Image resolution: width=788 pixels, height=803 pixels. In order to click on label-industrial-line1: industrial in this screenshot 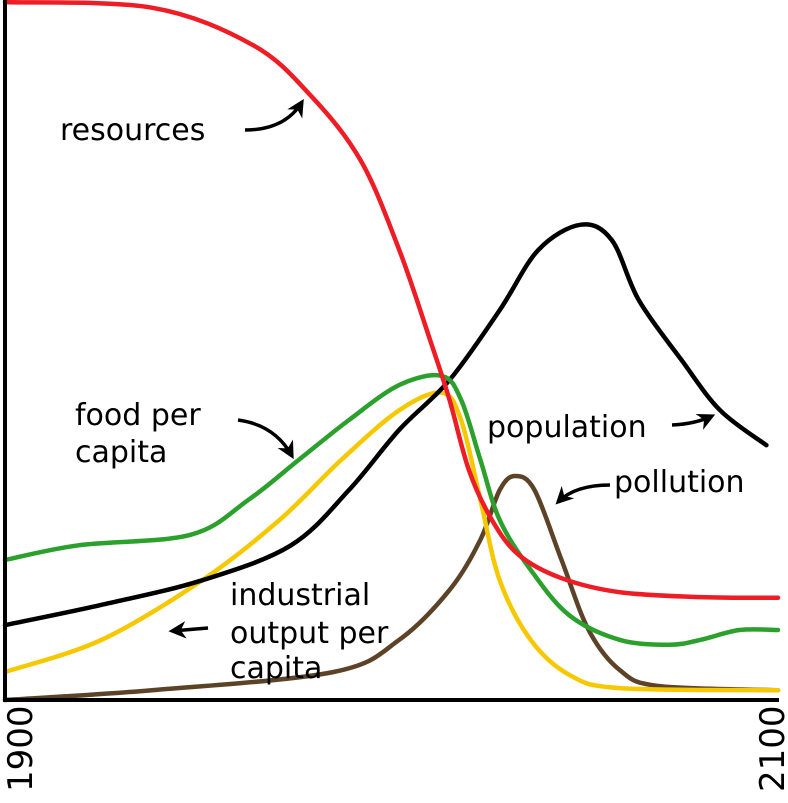, I will do `click(300, 595)`.